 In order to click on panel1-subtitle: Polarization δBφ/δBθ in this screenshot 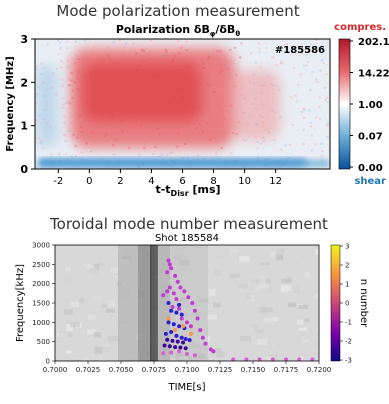, I will do `click(178, 30)`.